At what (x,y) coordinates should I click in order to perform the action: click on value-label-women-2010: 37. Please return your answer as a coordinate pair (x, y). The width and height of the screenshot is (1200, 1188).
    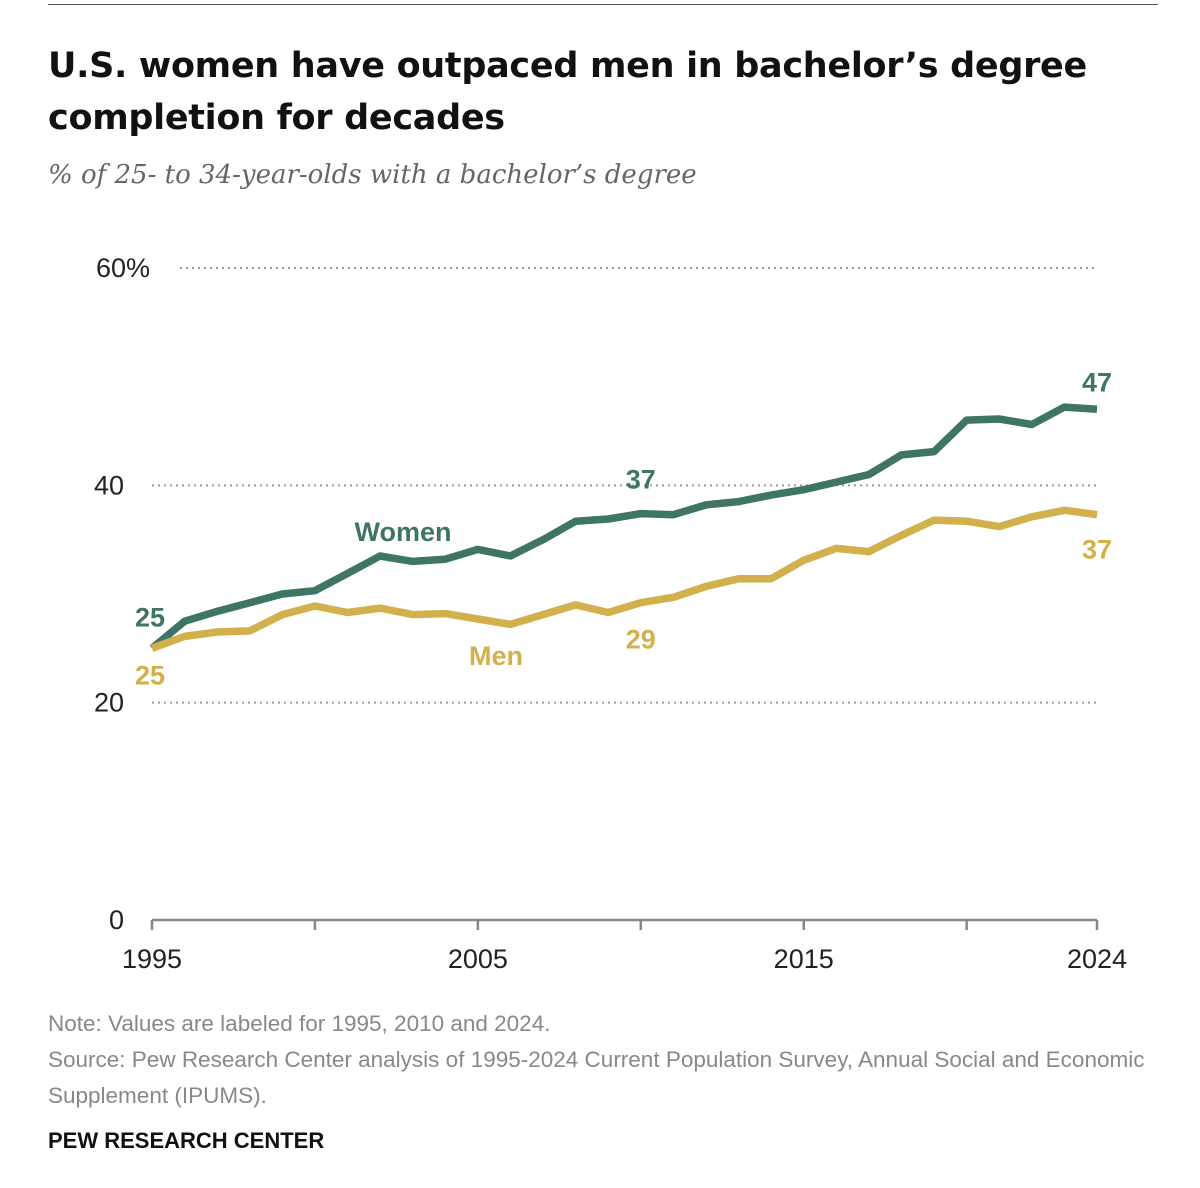
    Looking at the image, I should click on (641, 480).